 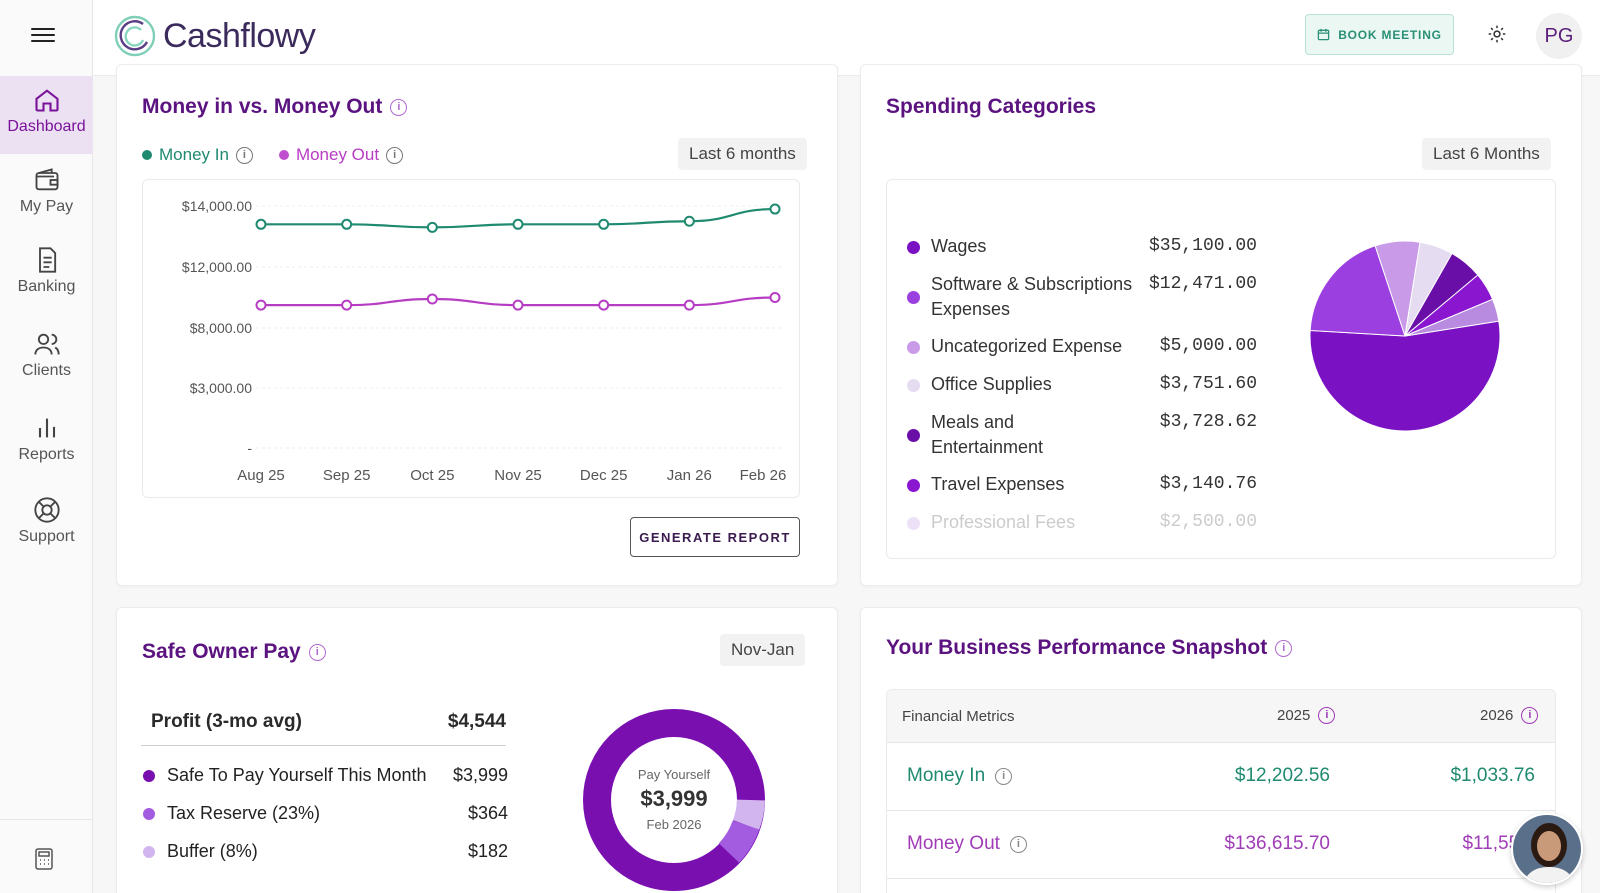 I want to click on wallet-icon, so click(x=46, y=179).